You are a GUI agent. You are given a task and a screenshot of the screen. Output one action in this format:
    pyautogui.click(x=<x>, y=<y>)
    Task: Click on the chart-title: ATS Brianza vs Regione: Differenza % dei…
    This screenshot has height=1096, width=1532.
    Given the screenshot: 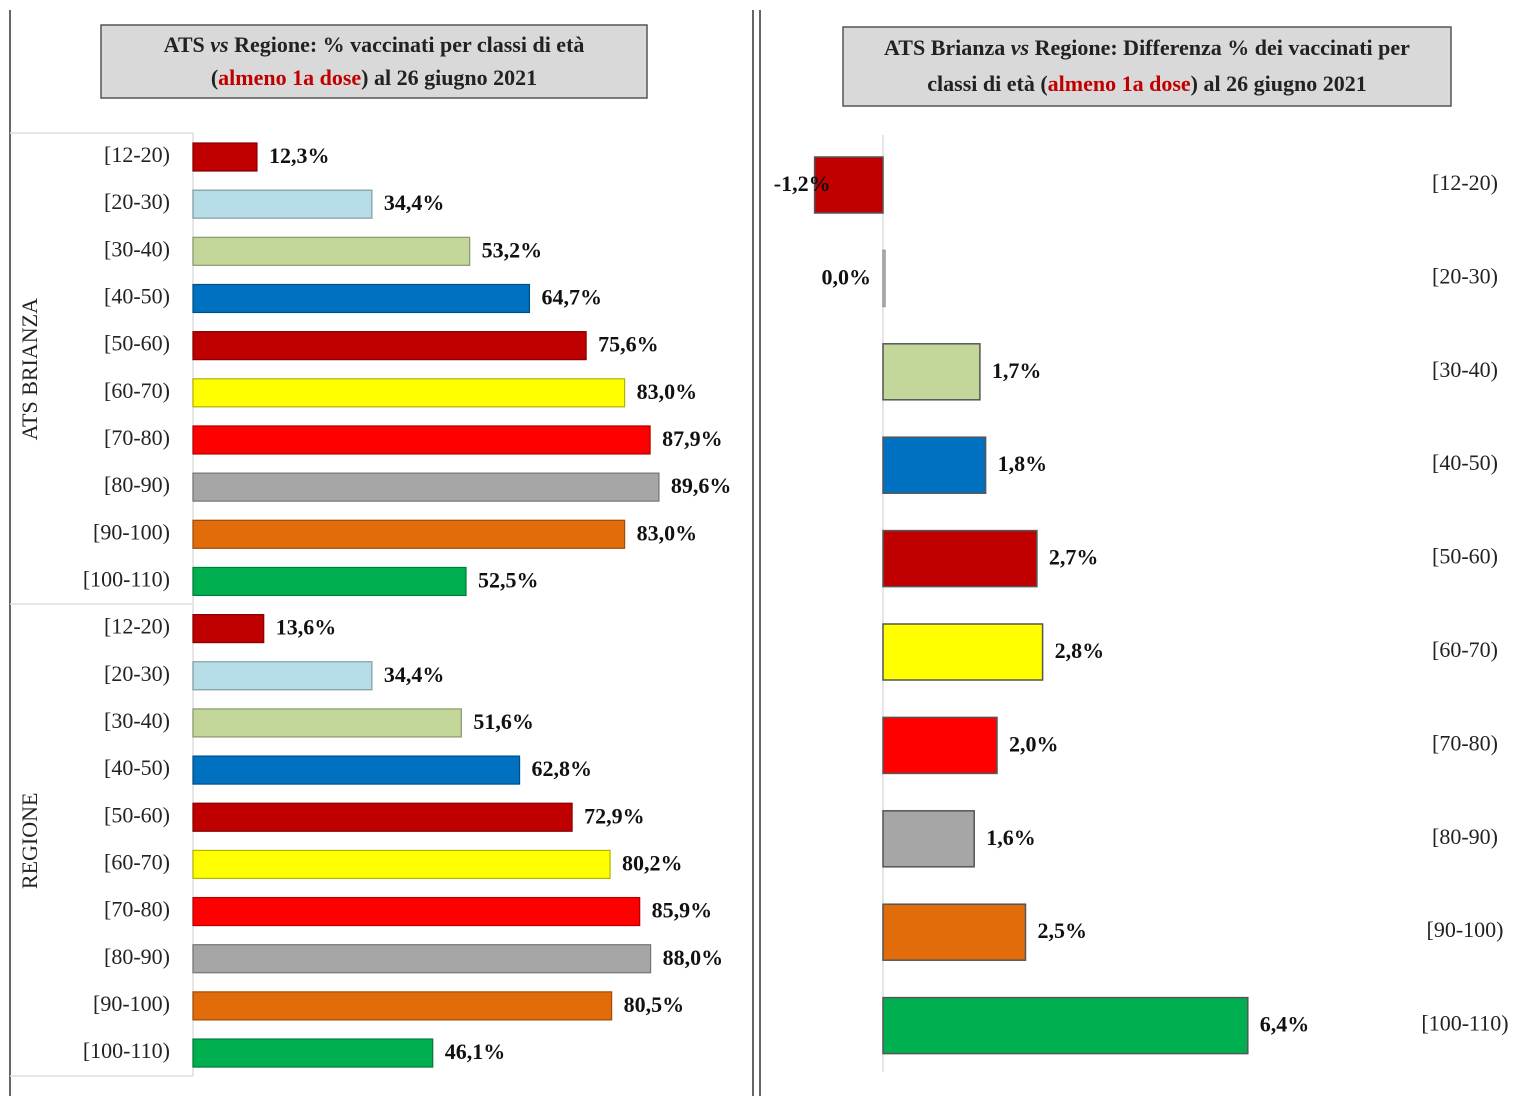 What is the action you would take?
    pyautogui.click(x=1147, y=47)
    